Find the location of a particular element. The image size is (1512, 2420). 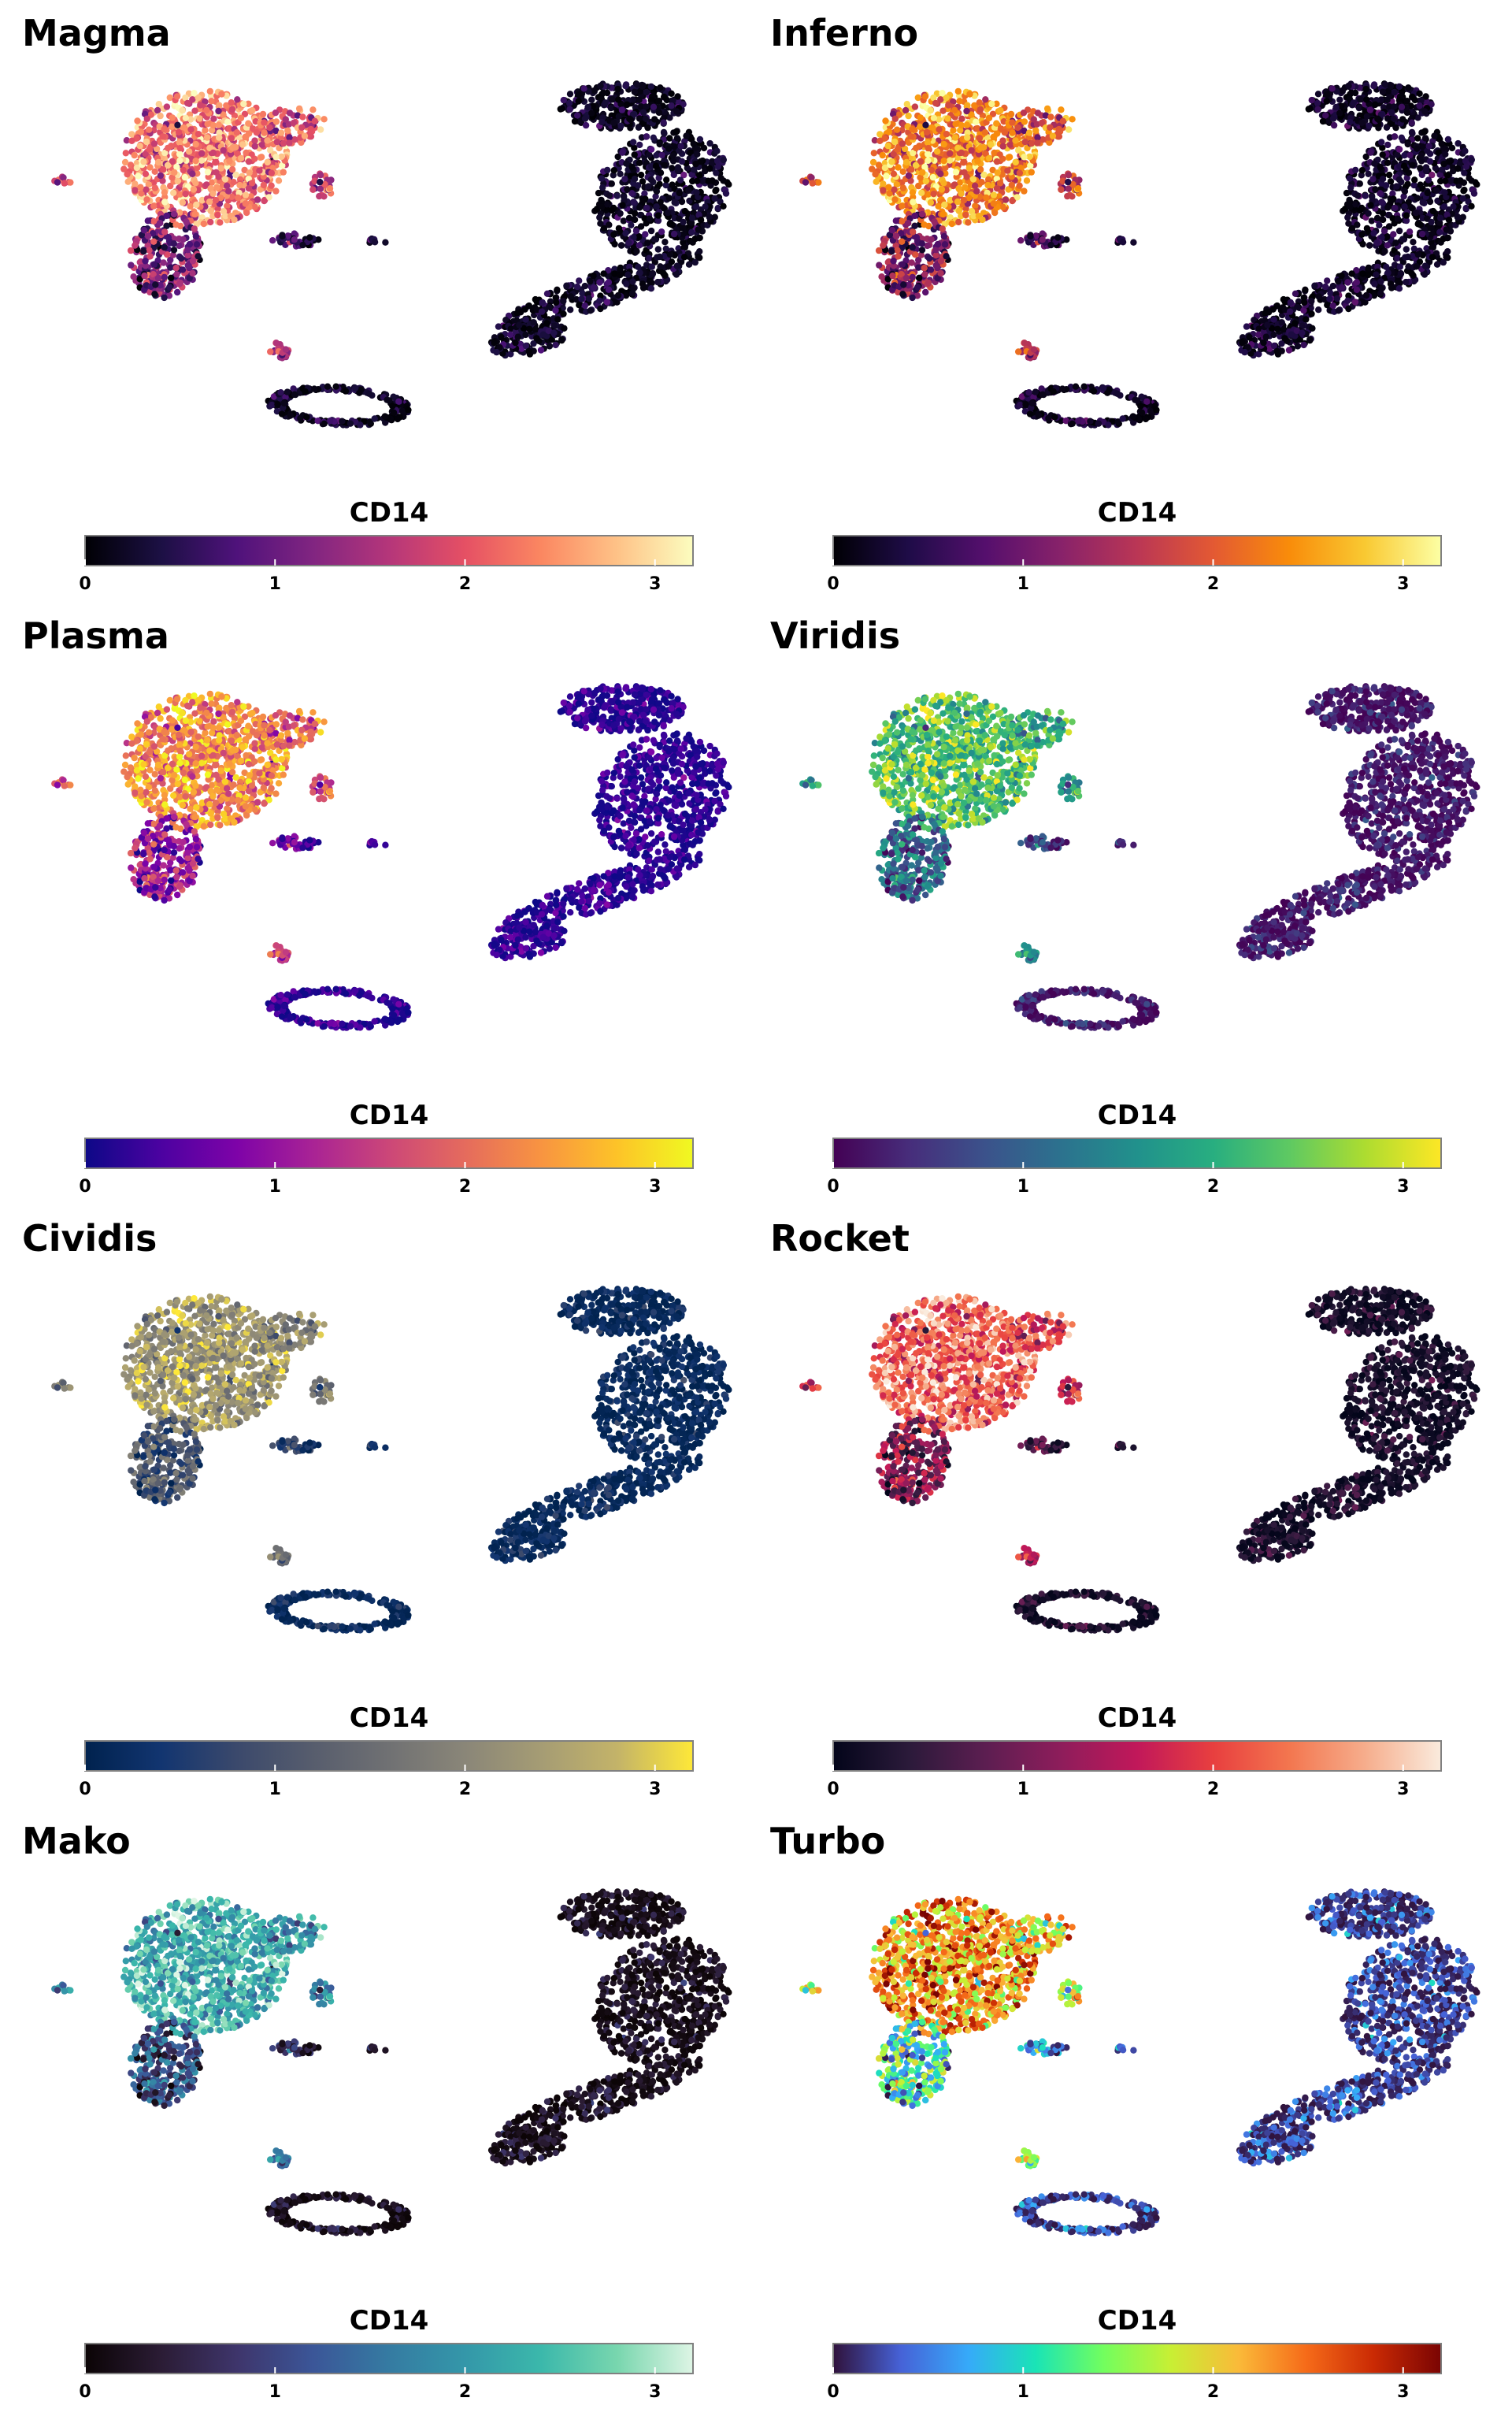

colorbar is located at coordinates (389, 550).